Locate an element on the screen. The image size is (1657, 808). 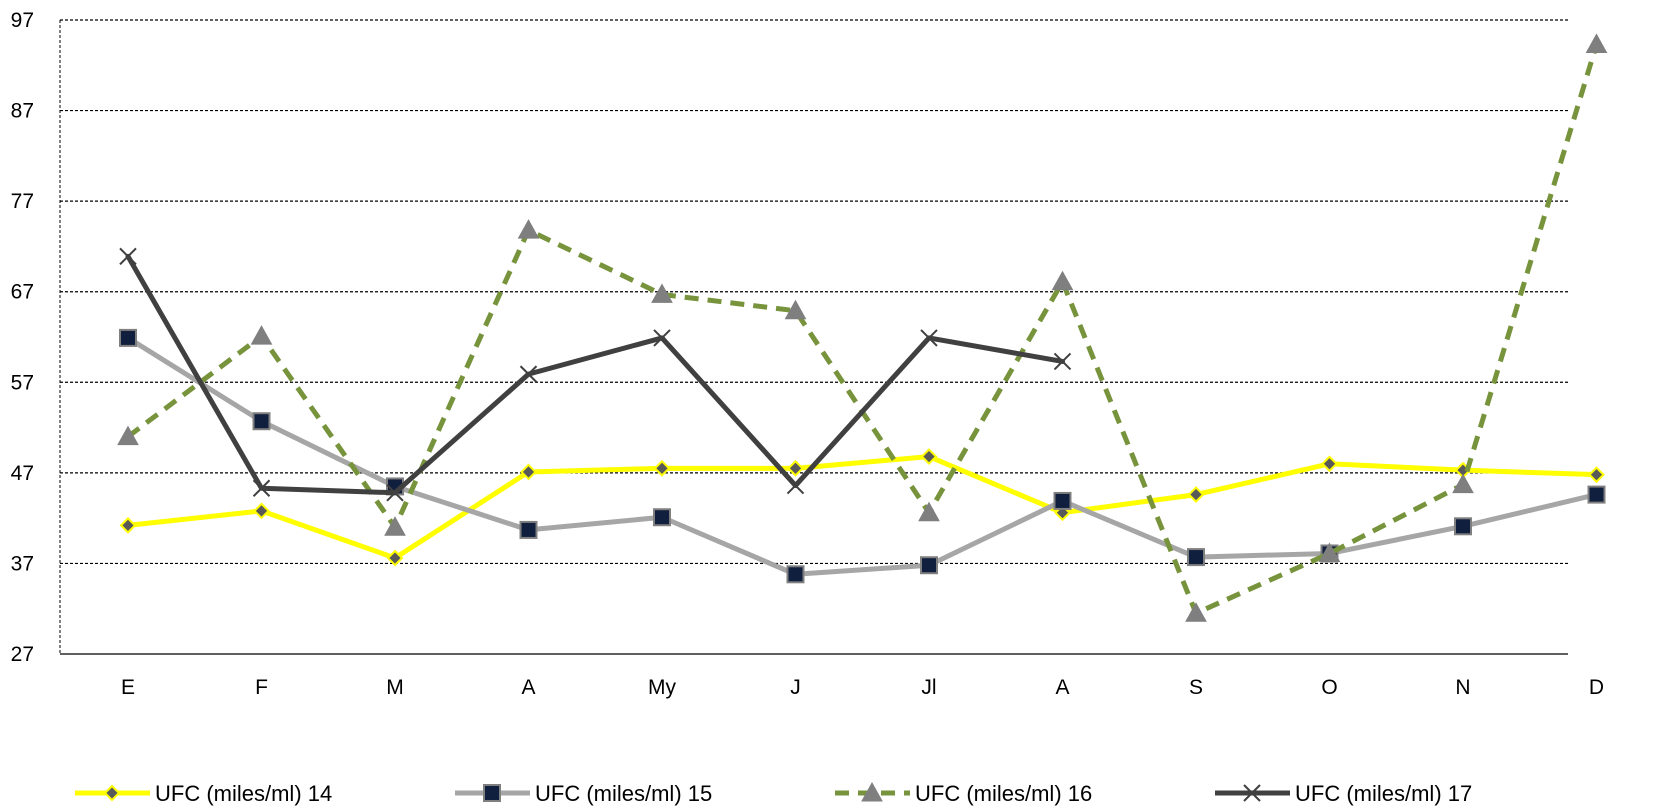
y-tick-label: 87 is located at coordinates (22, 111).